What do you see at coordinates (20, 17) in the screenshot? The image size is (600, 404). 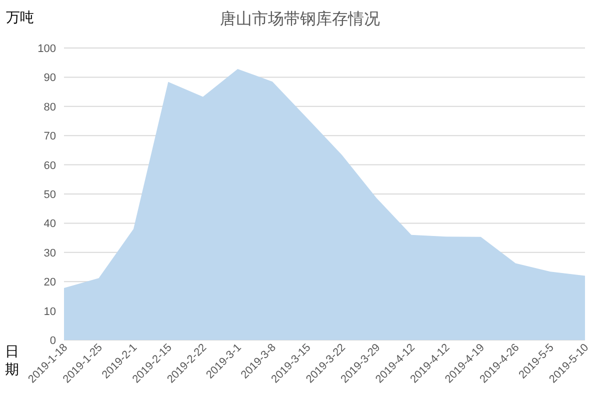 I see `y-axis-title: 万吨` at bounding box center [20, 17].